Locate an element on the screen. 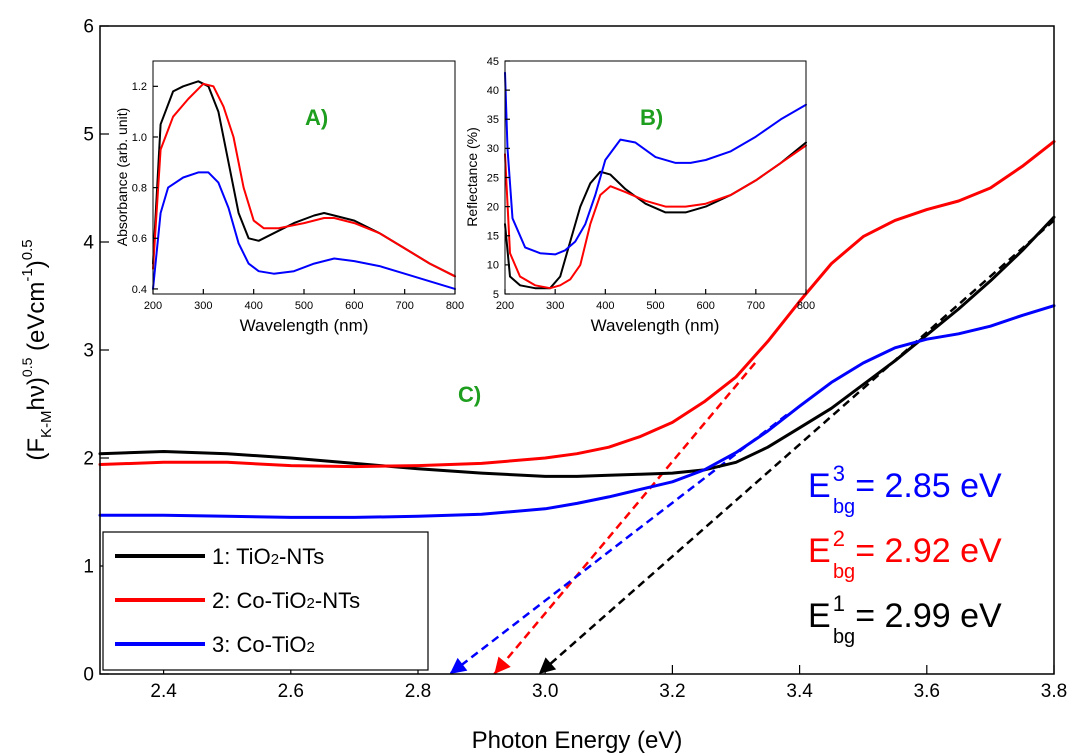  insetB-x-tick-label: 500 is located at coordinates (655, 306).